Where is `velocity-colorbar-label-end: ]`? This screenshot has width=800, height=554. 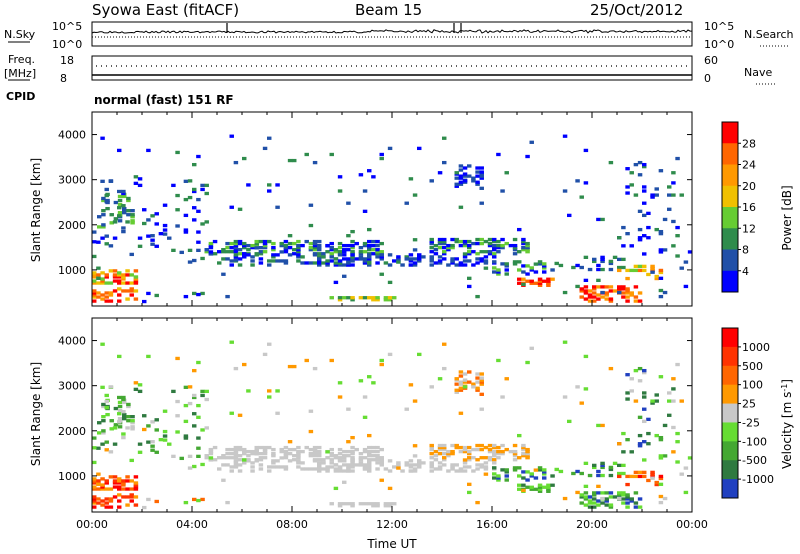 velocity-colorbar-label-end: ] is located at coordinates (787, 381).